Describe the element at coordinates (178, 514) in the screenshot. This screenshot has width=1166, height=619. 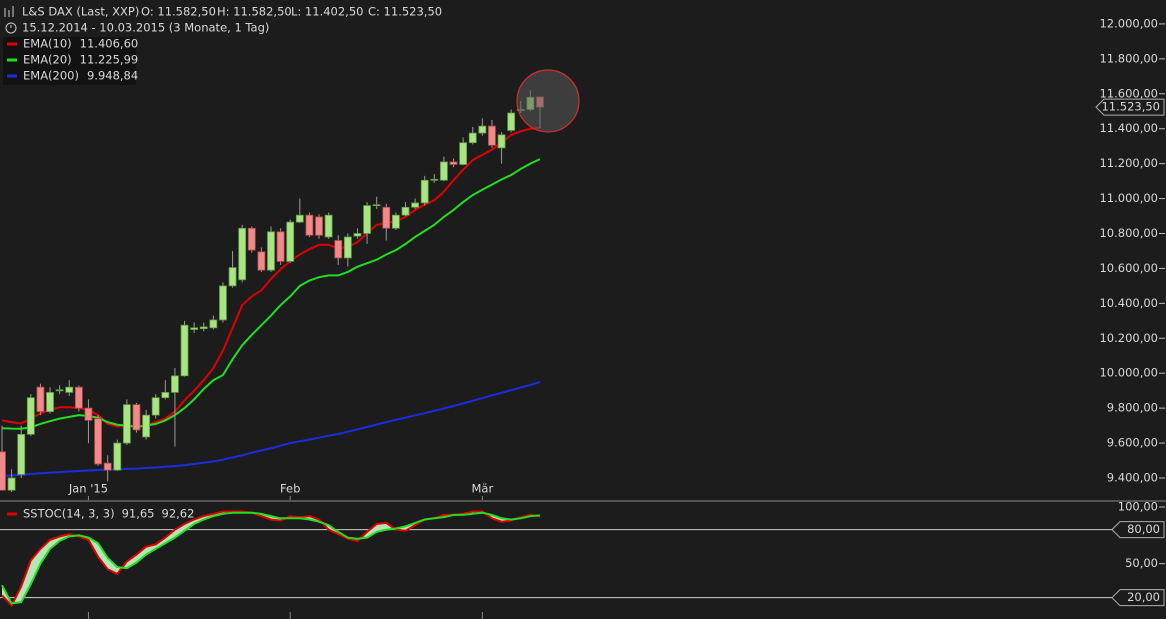
I see `legend-value: 92,62` at that location.